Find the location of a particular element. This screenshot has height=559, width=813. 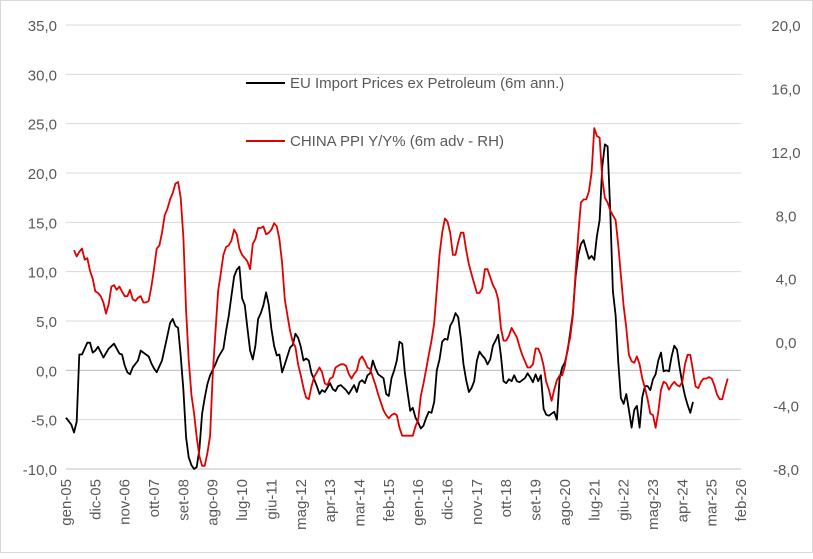

x-tick-label: feb-15 is located at coordinates (389, 500).